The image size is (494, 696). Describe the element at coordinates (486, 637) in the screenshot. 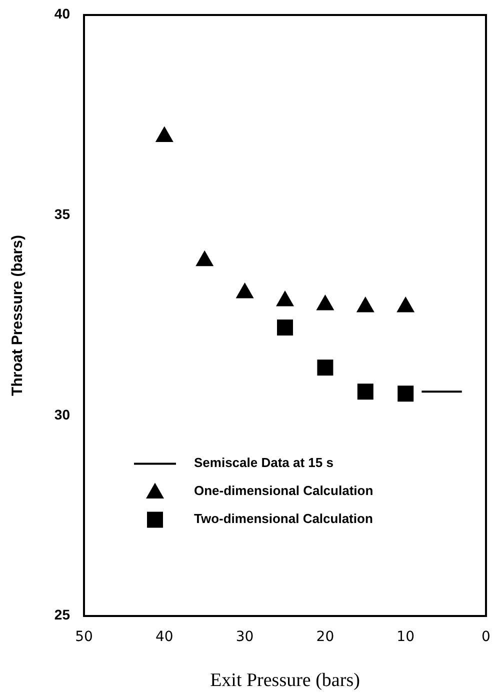

I see `x-tick-label: 0` at that location.